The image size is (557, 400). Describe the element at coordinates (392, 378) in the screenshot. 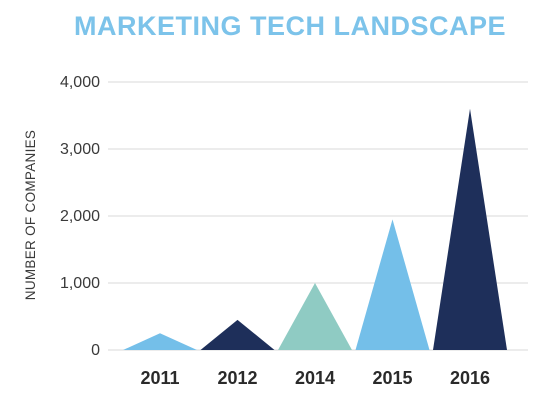

I see `x-tick-label-2015: 2015` at that location.